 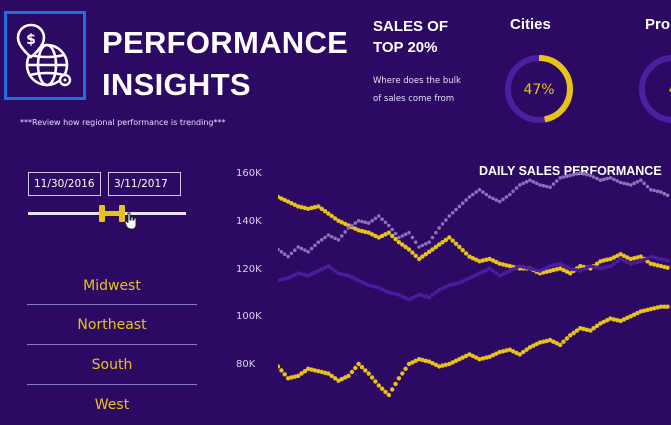 I want to click on page-title-line-2: INSIGHTS, so click(x=176, y=84).